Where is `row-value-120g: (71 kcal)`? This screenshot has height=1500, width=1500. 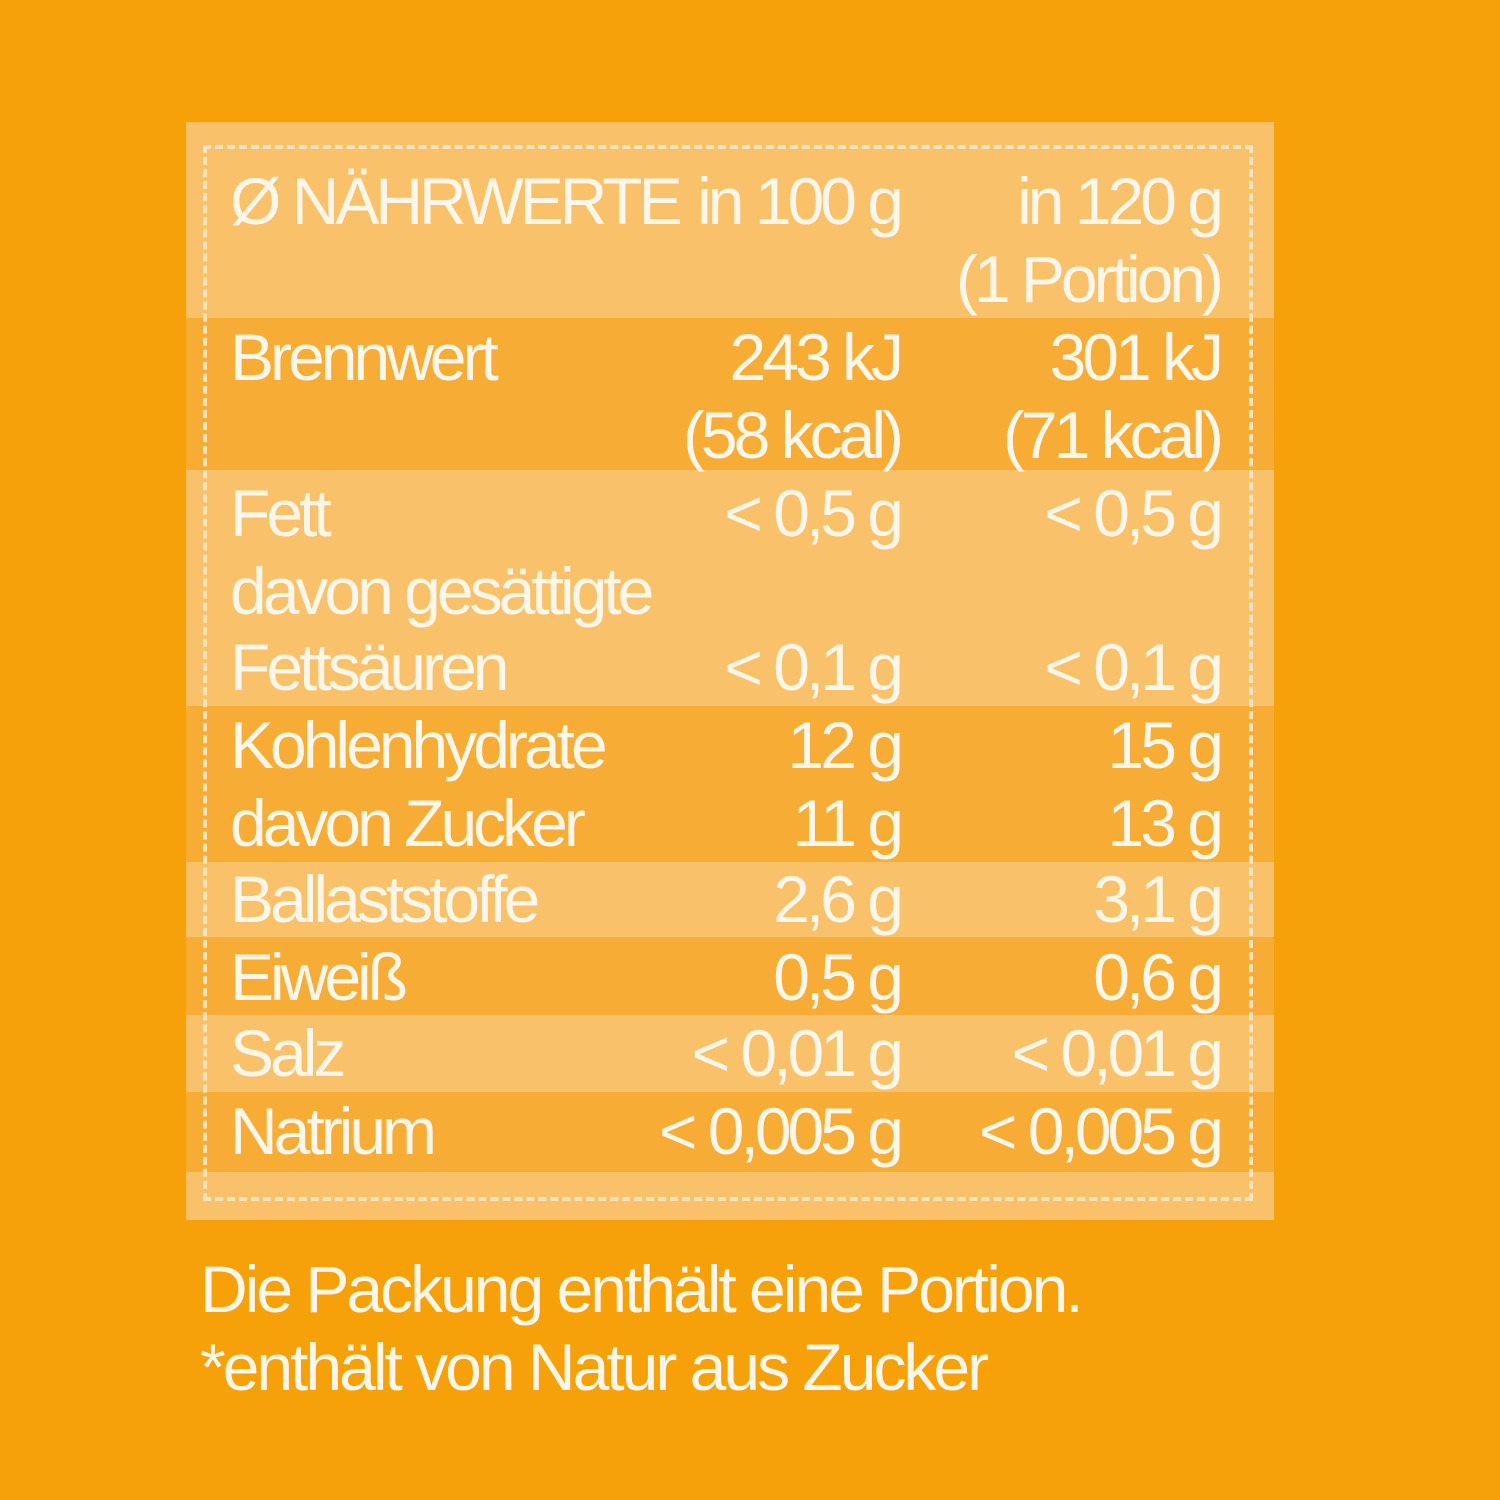
row-value-120g: (71 kcal) is located at coordinates (1113, 435).